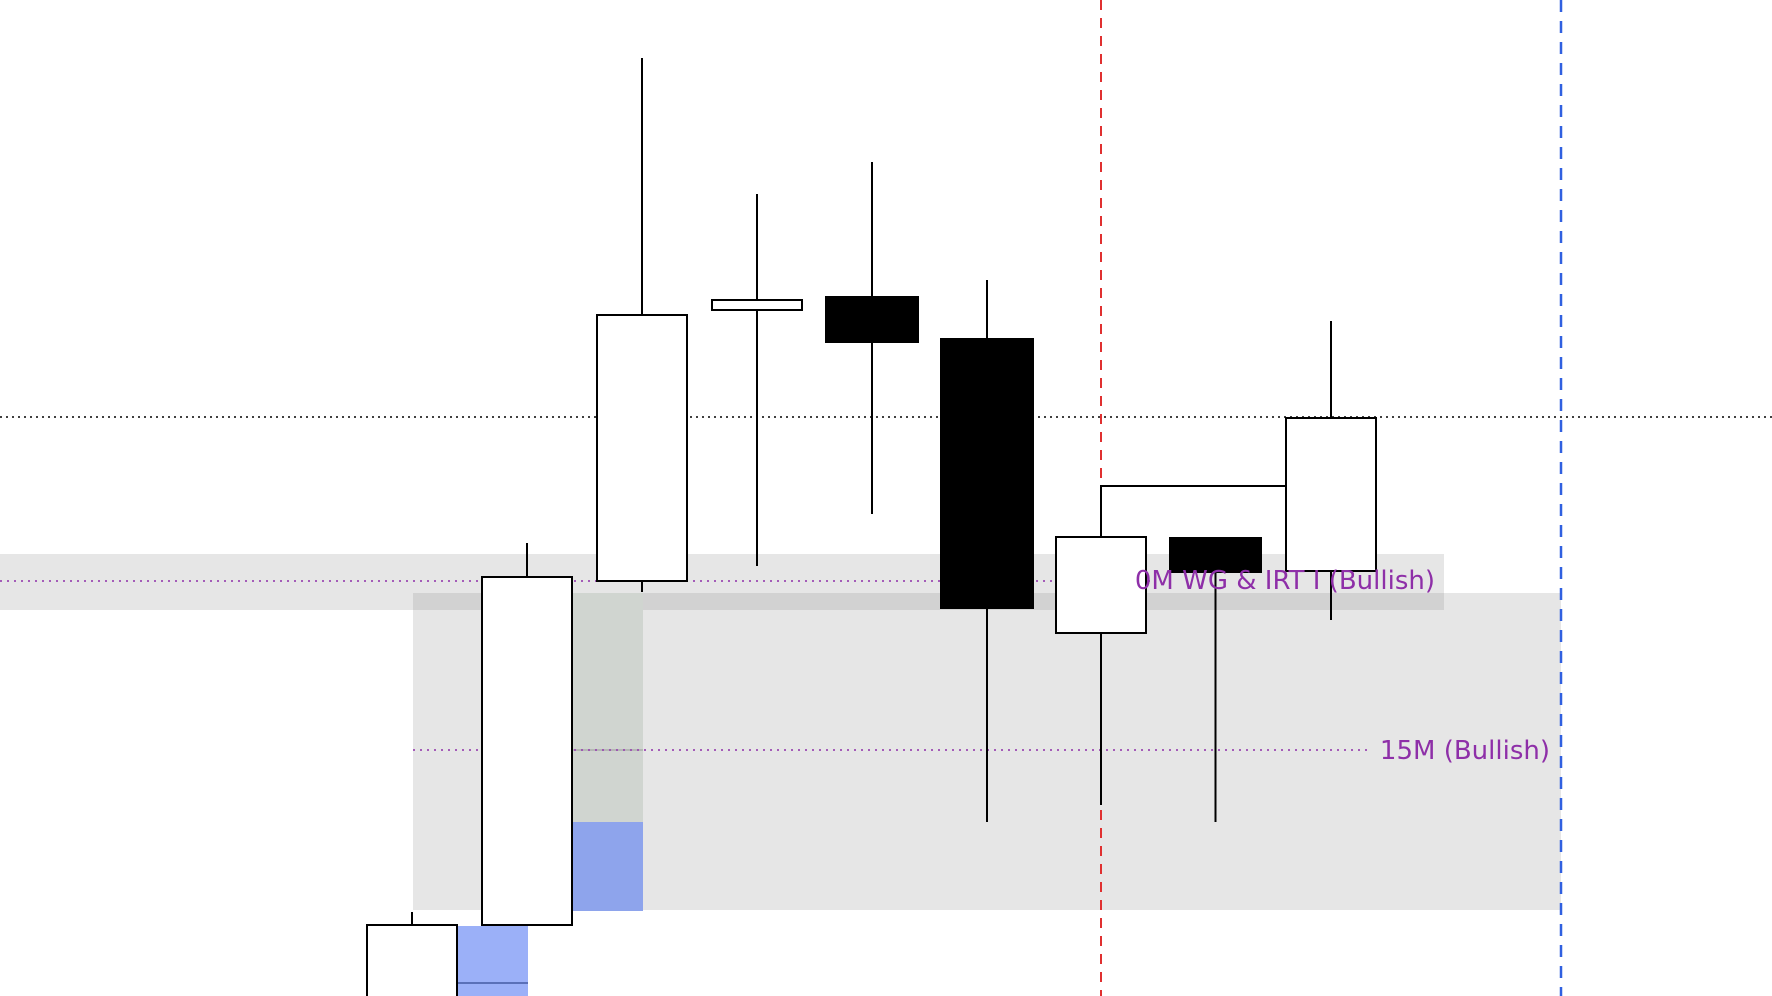 This screenshot has height=996, width=1772. What do you see at coordinates (928, 601) in the screenshot?
I see `zone-overlap` at bounding box center [928, 601].